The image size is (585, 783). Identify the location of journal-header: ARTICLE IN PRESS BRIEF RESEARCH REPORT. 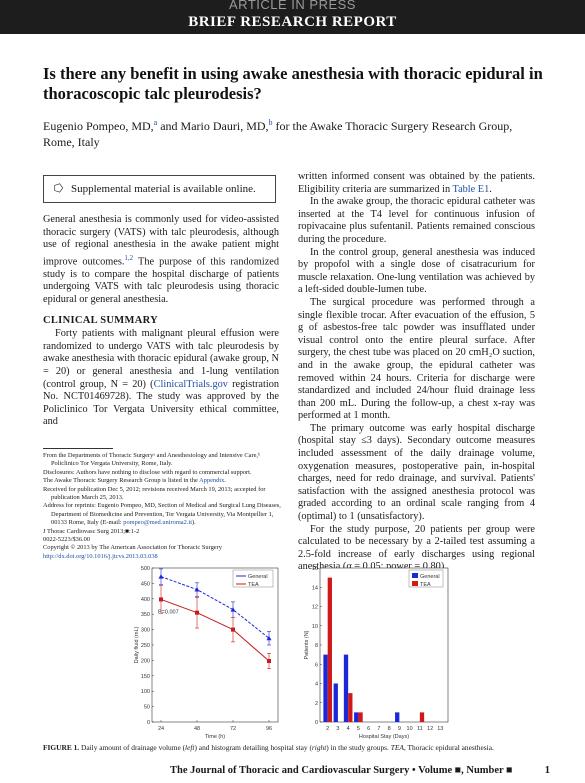
(292, 17).